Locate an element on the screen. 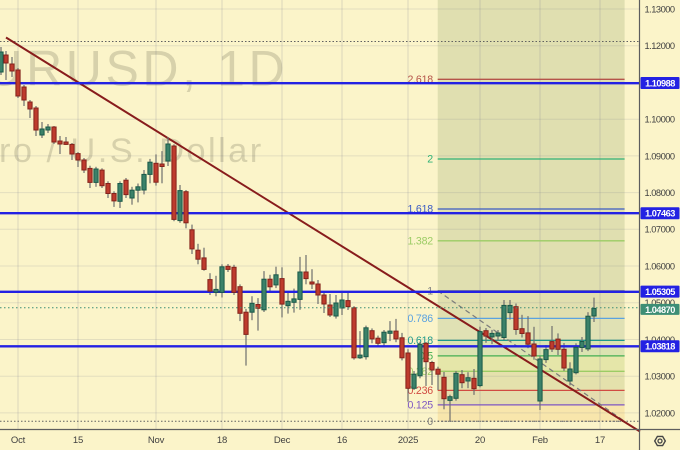 This screenshot has width=680, height=450. svg-text: 20 is located at coordinates (480, 440).